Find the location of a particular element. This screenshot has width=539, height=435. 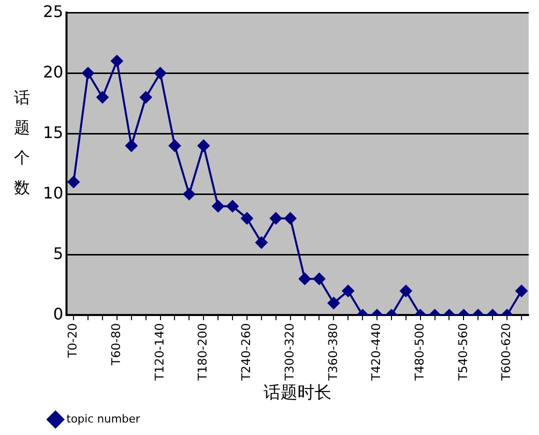

x-tick-label: T180-200 is located at coordinates (203, 352).